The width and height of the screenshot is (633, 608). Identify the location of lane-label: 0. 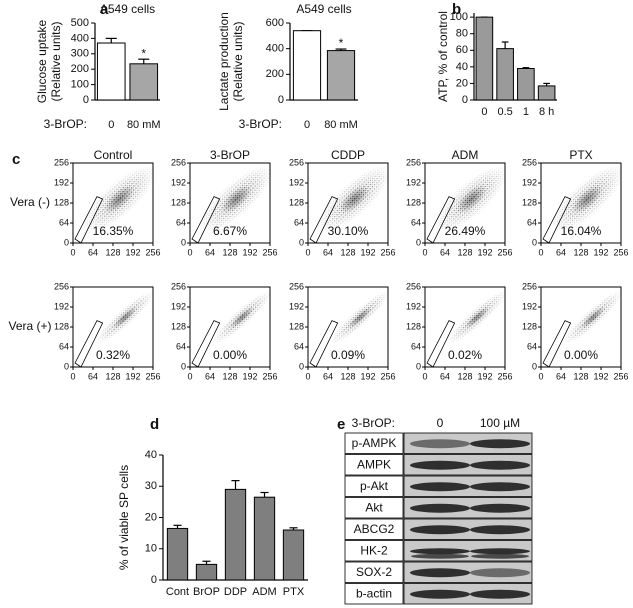
(440, 423).